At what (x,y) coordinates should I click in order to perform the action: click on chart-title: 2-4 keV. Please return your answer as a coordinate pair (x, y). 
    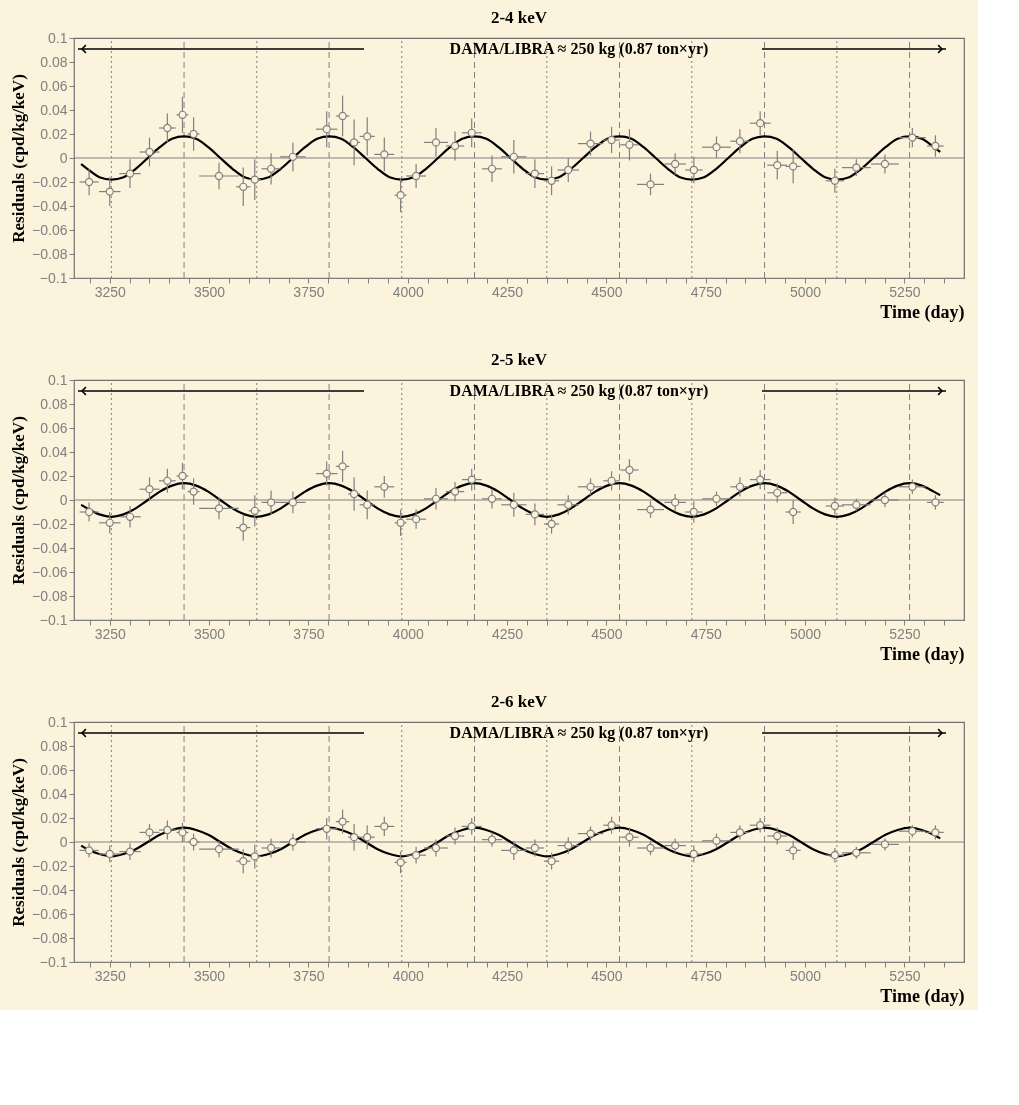
    Looking at the image, I should click on (519, 17).